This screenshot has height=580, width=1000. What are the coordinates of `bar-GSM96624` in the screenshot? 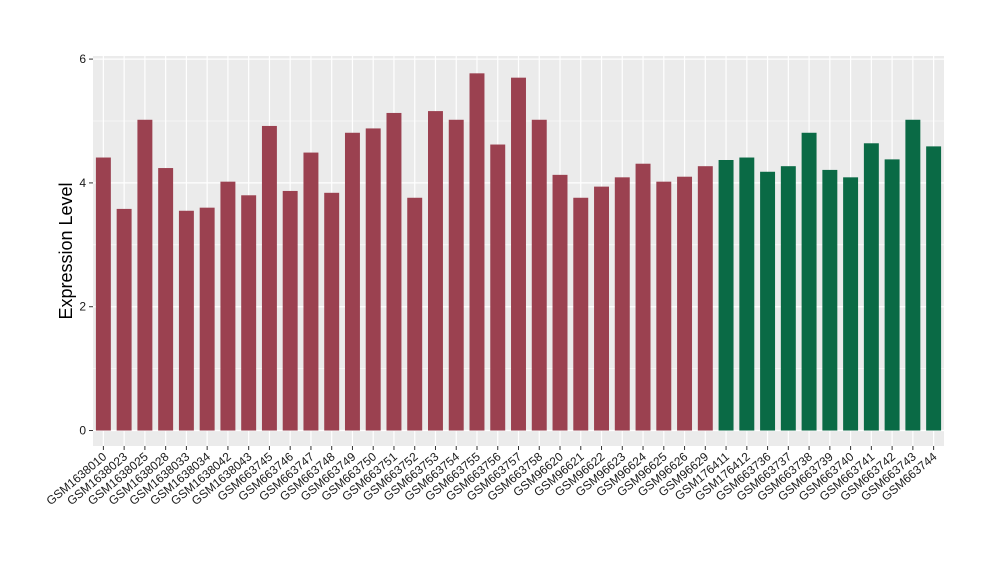 It's located at (643, 297).